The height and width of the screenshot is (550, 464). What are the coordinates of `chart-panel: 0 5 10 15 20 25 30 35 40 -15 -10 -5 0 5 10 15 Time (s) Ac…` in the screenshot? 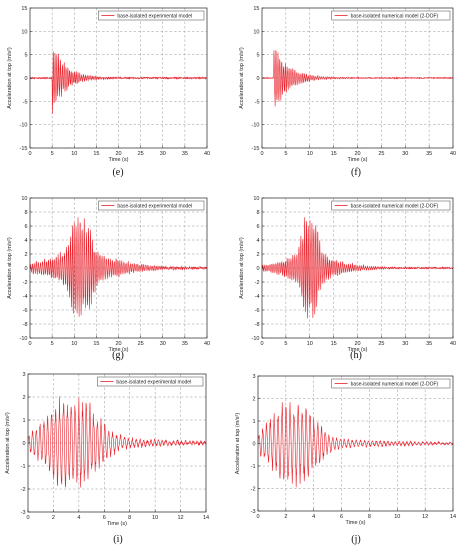 It's located at (347, 92).